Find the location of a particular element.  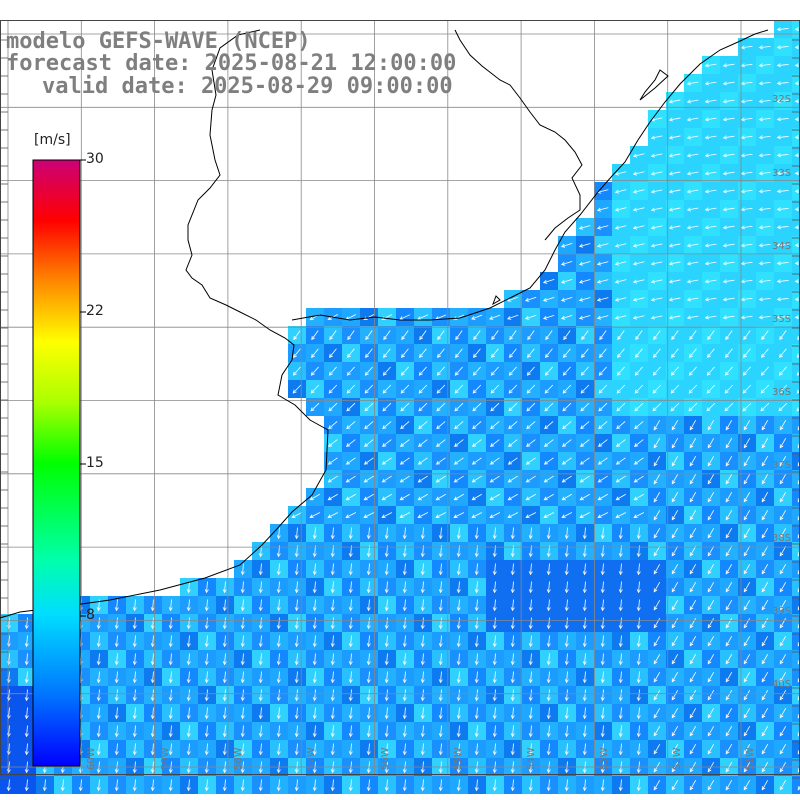

lon-label-54w: 54W is located at coordinates (531, 758).